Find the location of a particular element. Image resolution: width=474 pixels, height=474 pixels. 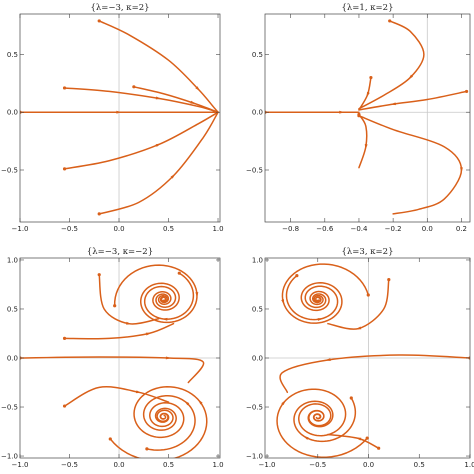

x-tick-label: −0.6 is located at coordinates (325, 229).